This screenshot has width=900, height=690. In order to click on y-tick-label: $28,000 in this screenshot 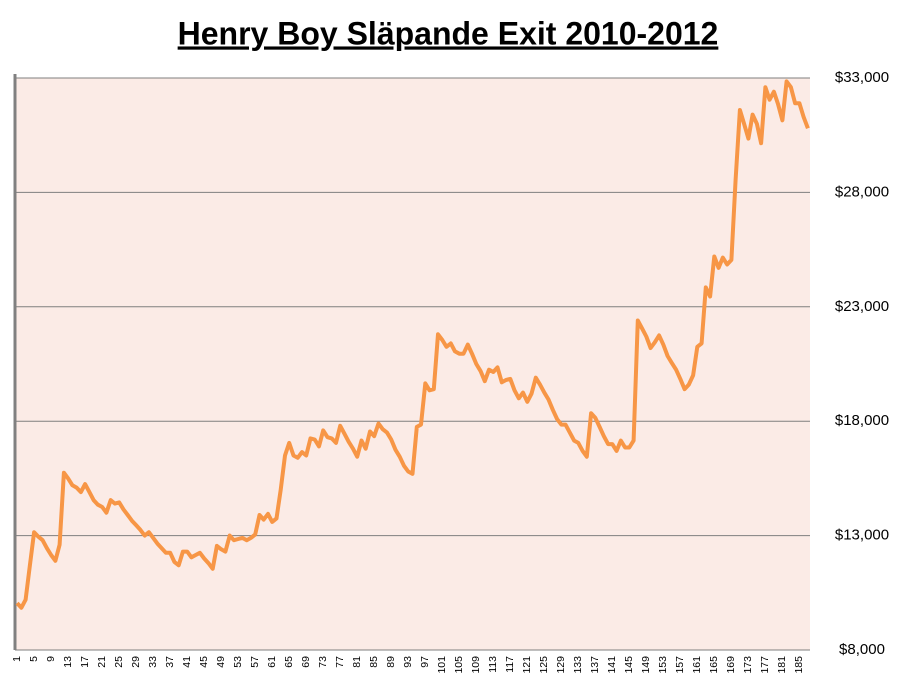, I will do `click(862, 191)`.